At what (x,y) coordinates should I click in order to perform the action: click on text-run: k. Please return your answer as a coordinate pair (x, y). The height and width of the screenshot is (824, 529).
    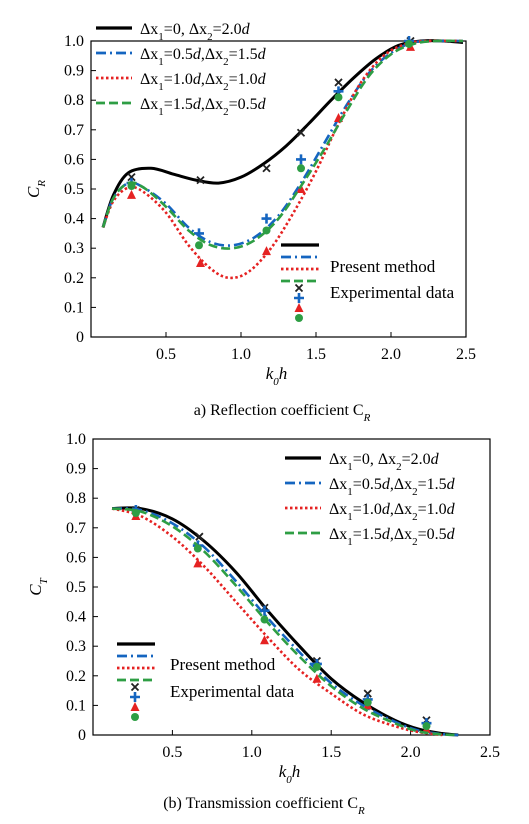
    Looking at the image, I should click on (270, 373).